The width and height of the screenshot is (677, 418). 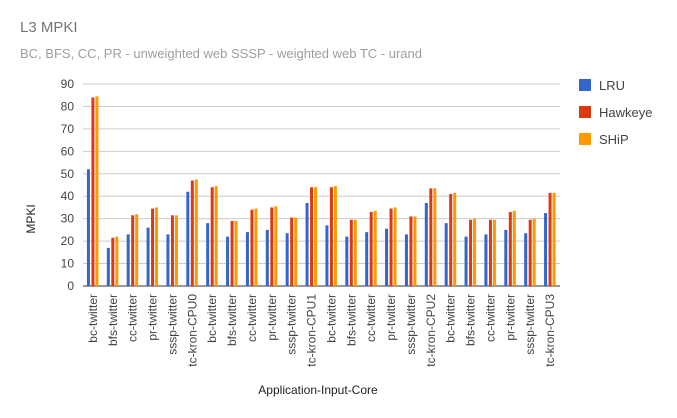 I want to click on legend: LRU Hawkeye SHiP, so click(x=615, y=112).